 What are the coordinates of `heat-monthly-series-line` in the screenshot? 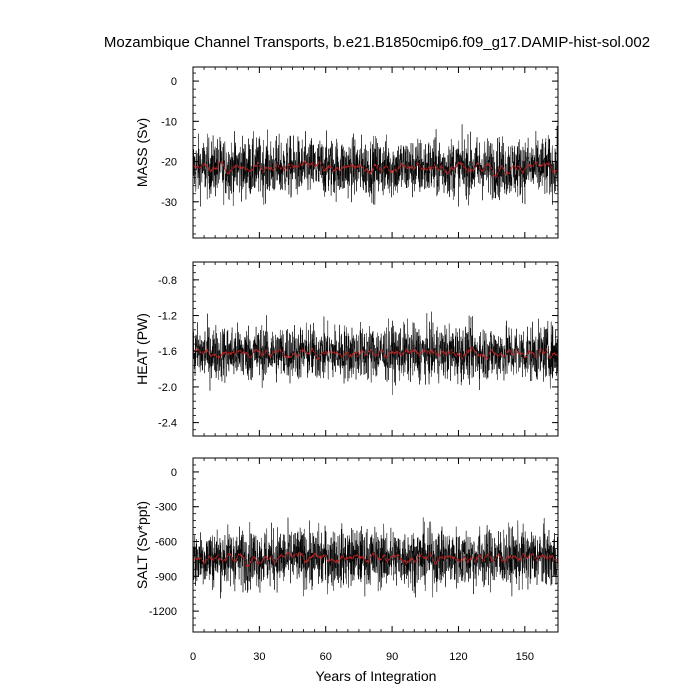 It's located at (375, 353).